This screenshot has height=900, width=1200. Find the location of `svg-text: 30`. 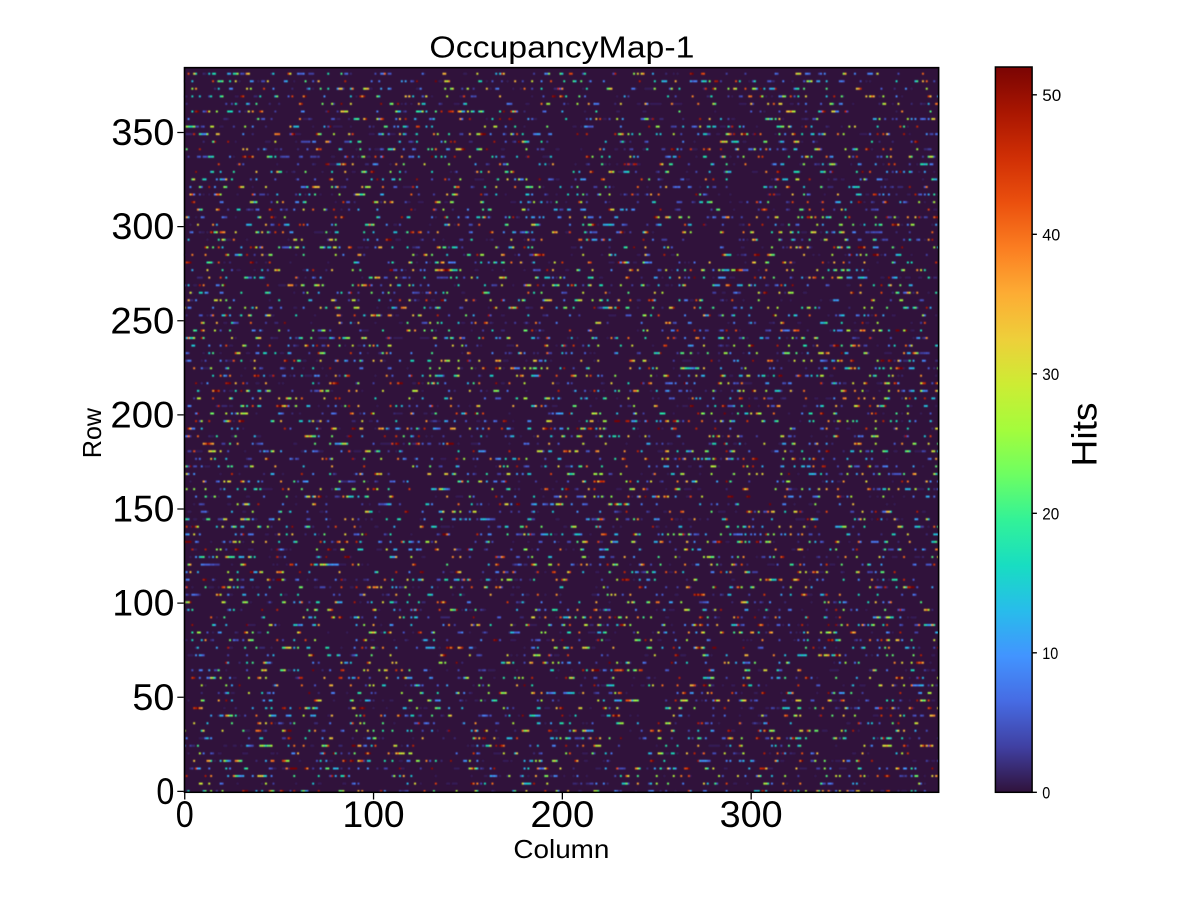

svg-text: 30 is located at coordinates (1050, 374).